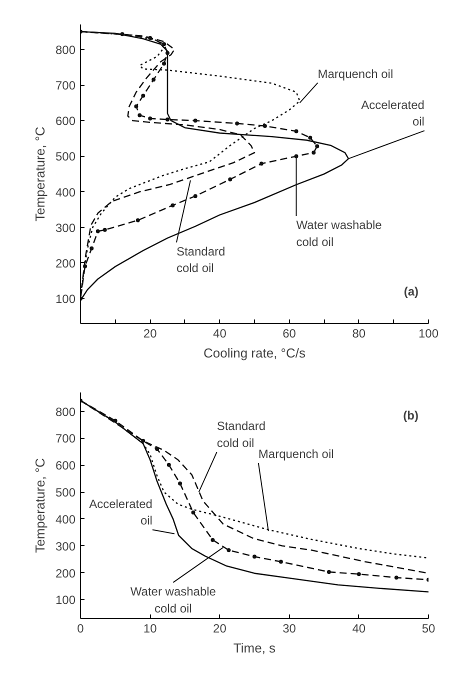  I want to click on annotation: (a), so click(411, 291).